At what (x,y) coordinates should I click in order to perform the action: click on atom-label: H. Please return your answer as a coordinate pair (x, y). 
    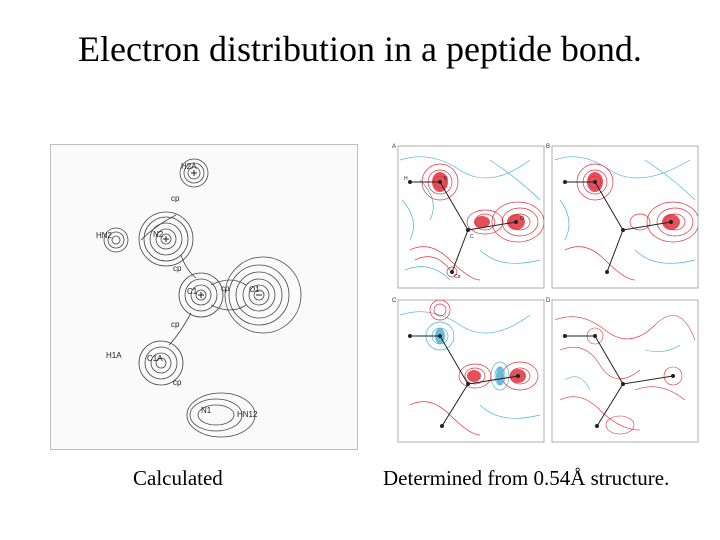
    Looking at the image, I should click on (406, 179).